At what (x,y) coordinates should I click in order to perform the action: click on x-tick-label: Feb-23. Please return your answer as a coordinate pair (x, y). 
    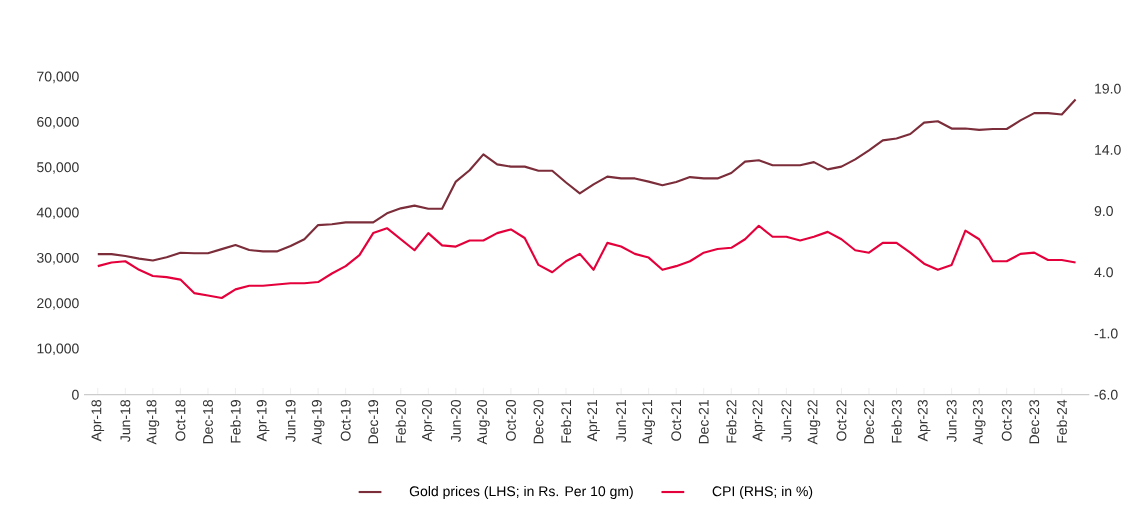
    Looking at the image, I should click on (896, 421).